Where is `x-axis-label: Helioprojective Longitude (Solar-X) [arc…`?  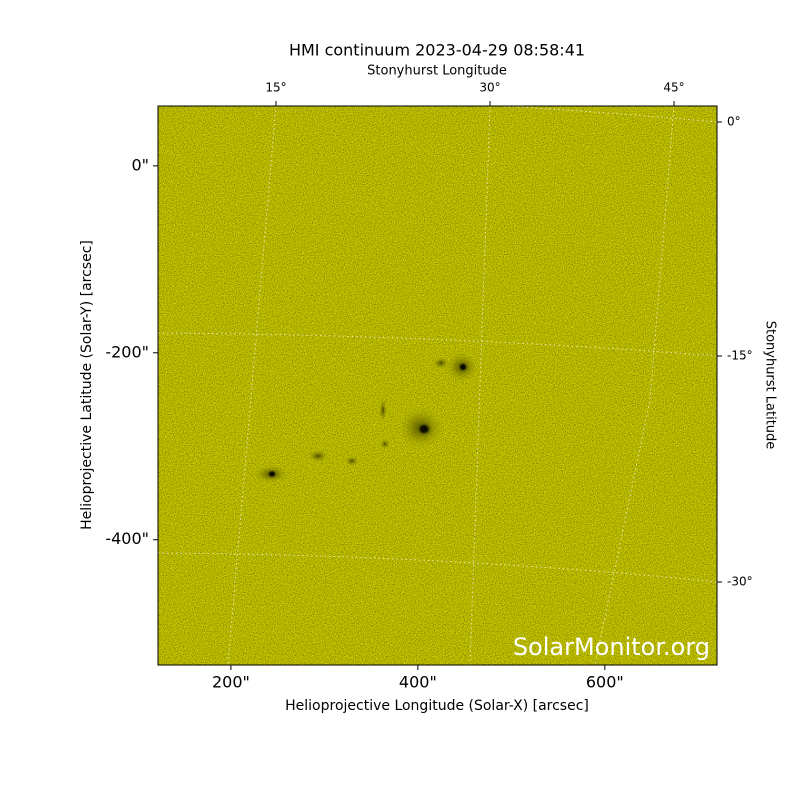
x-axis-label: Helioprojective Longitude (Solar-X) [arc… is located at coordinates (437, 706).